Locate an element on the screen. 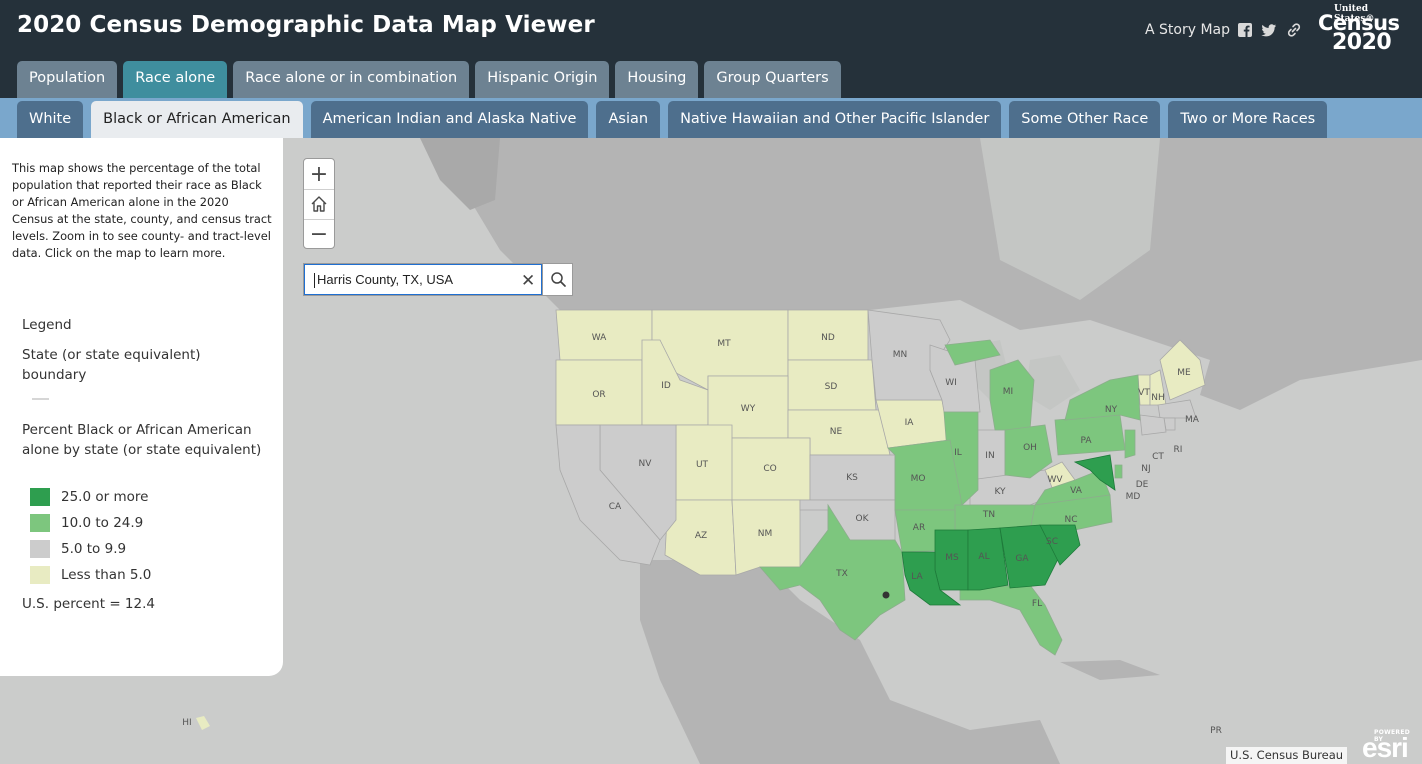  search-button is located at coordinates (557, 279).